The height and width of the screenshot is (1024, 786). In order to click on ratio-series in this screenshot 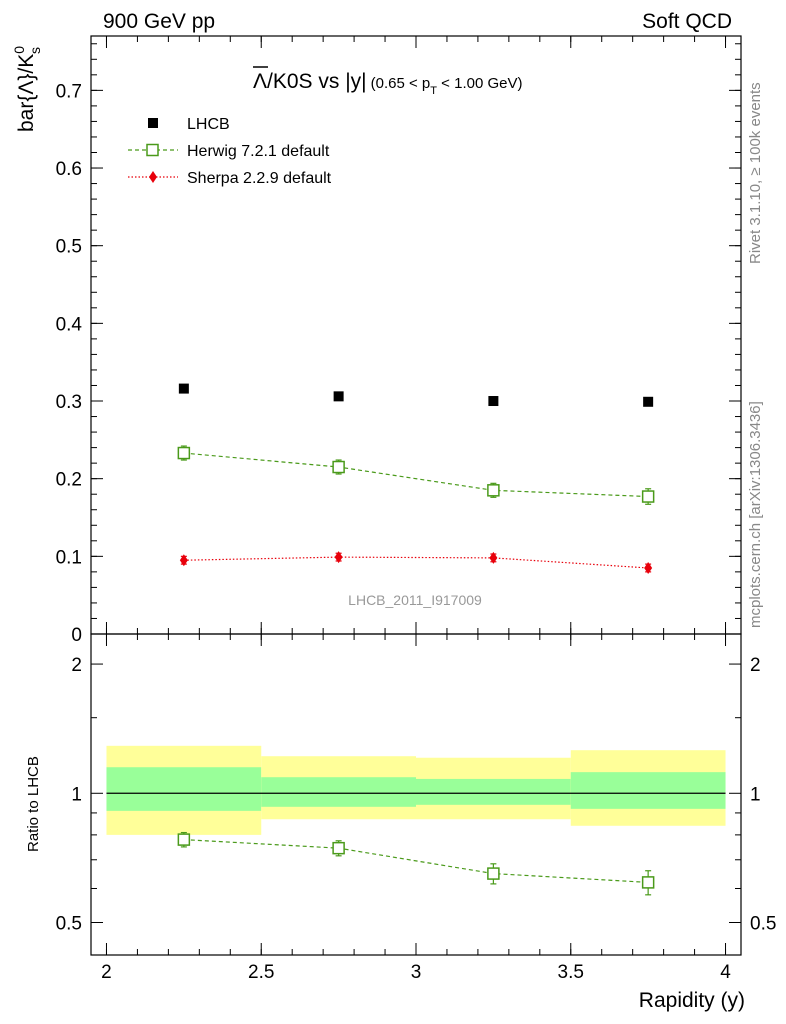, I will do `click(416, 863)`.